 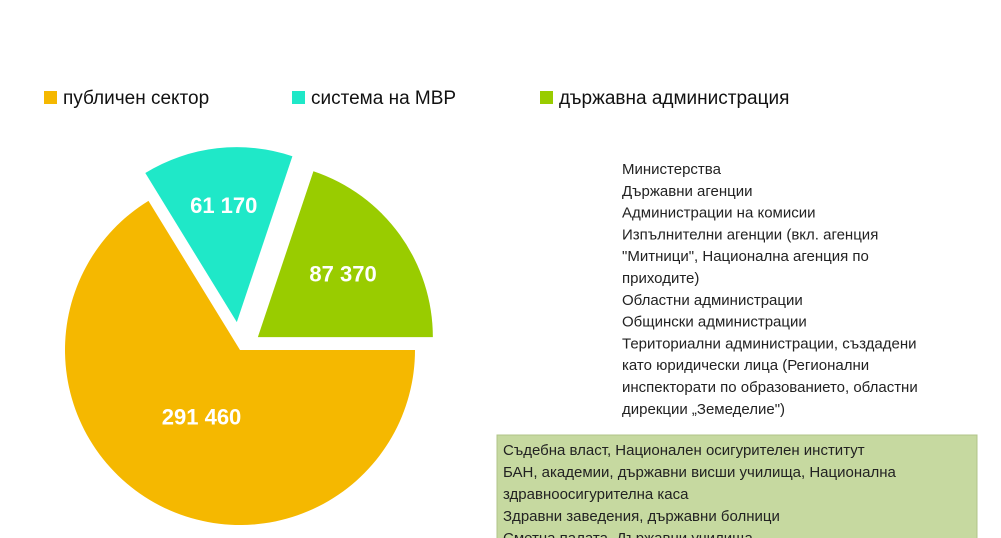 I want to click on public-sector-box, so click(x=737, y=486).